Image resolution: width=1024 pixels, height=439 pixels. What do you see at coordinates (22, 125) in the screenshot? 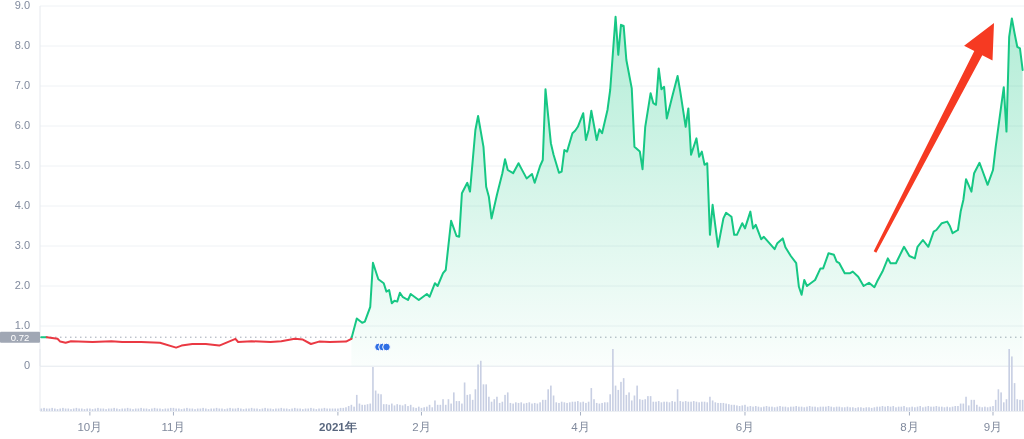
I see `y-tick-label: 6.0` at bounding box center [22, 125].